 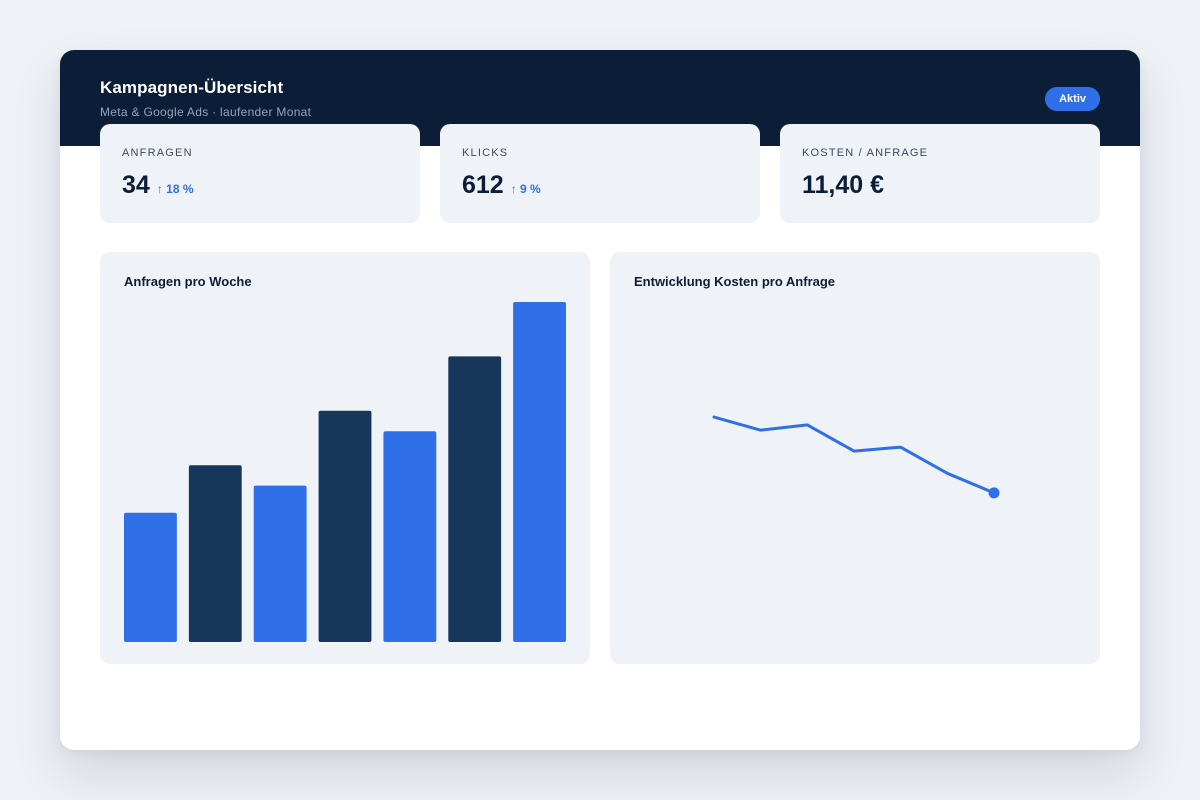 What do you see at coordinates (865, 153) in the screenshot?
I see `kpi-label: Kosten / Anfrage` at bounding box center [865, 153].